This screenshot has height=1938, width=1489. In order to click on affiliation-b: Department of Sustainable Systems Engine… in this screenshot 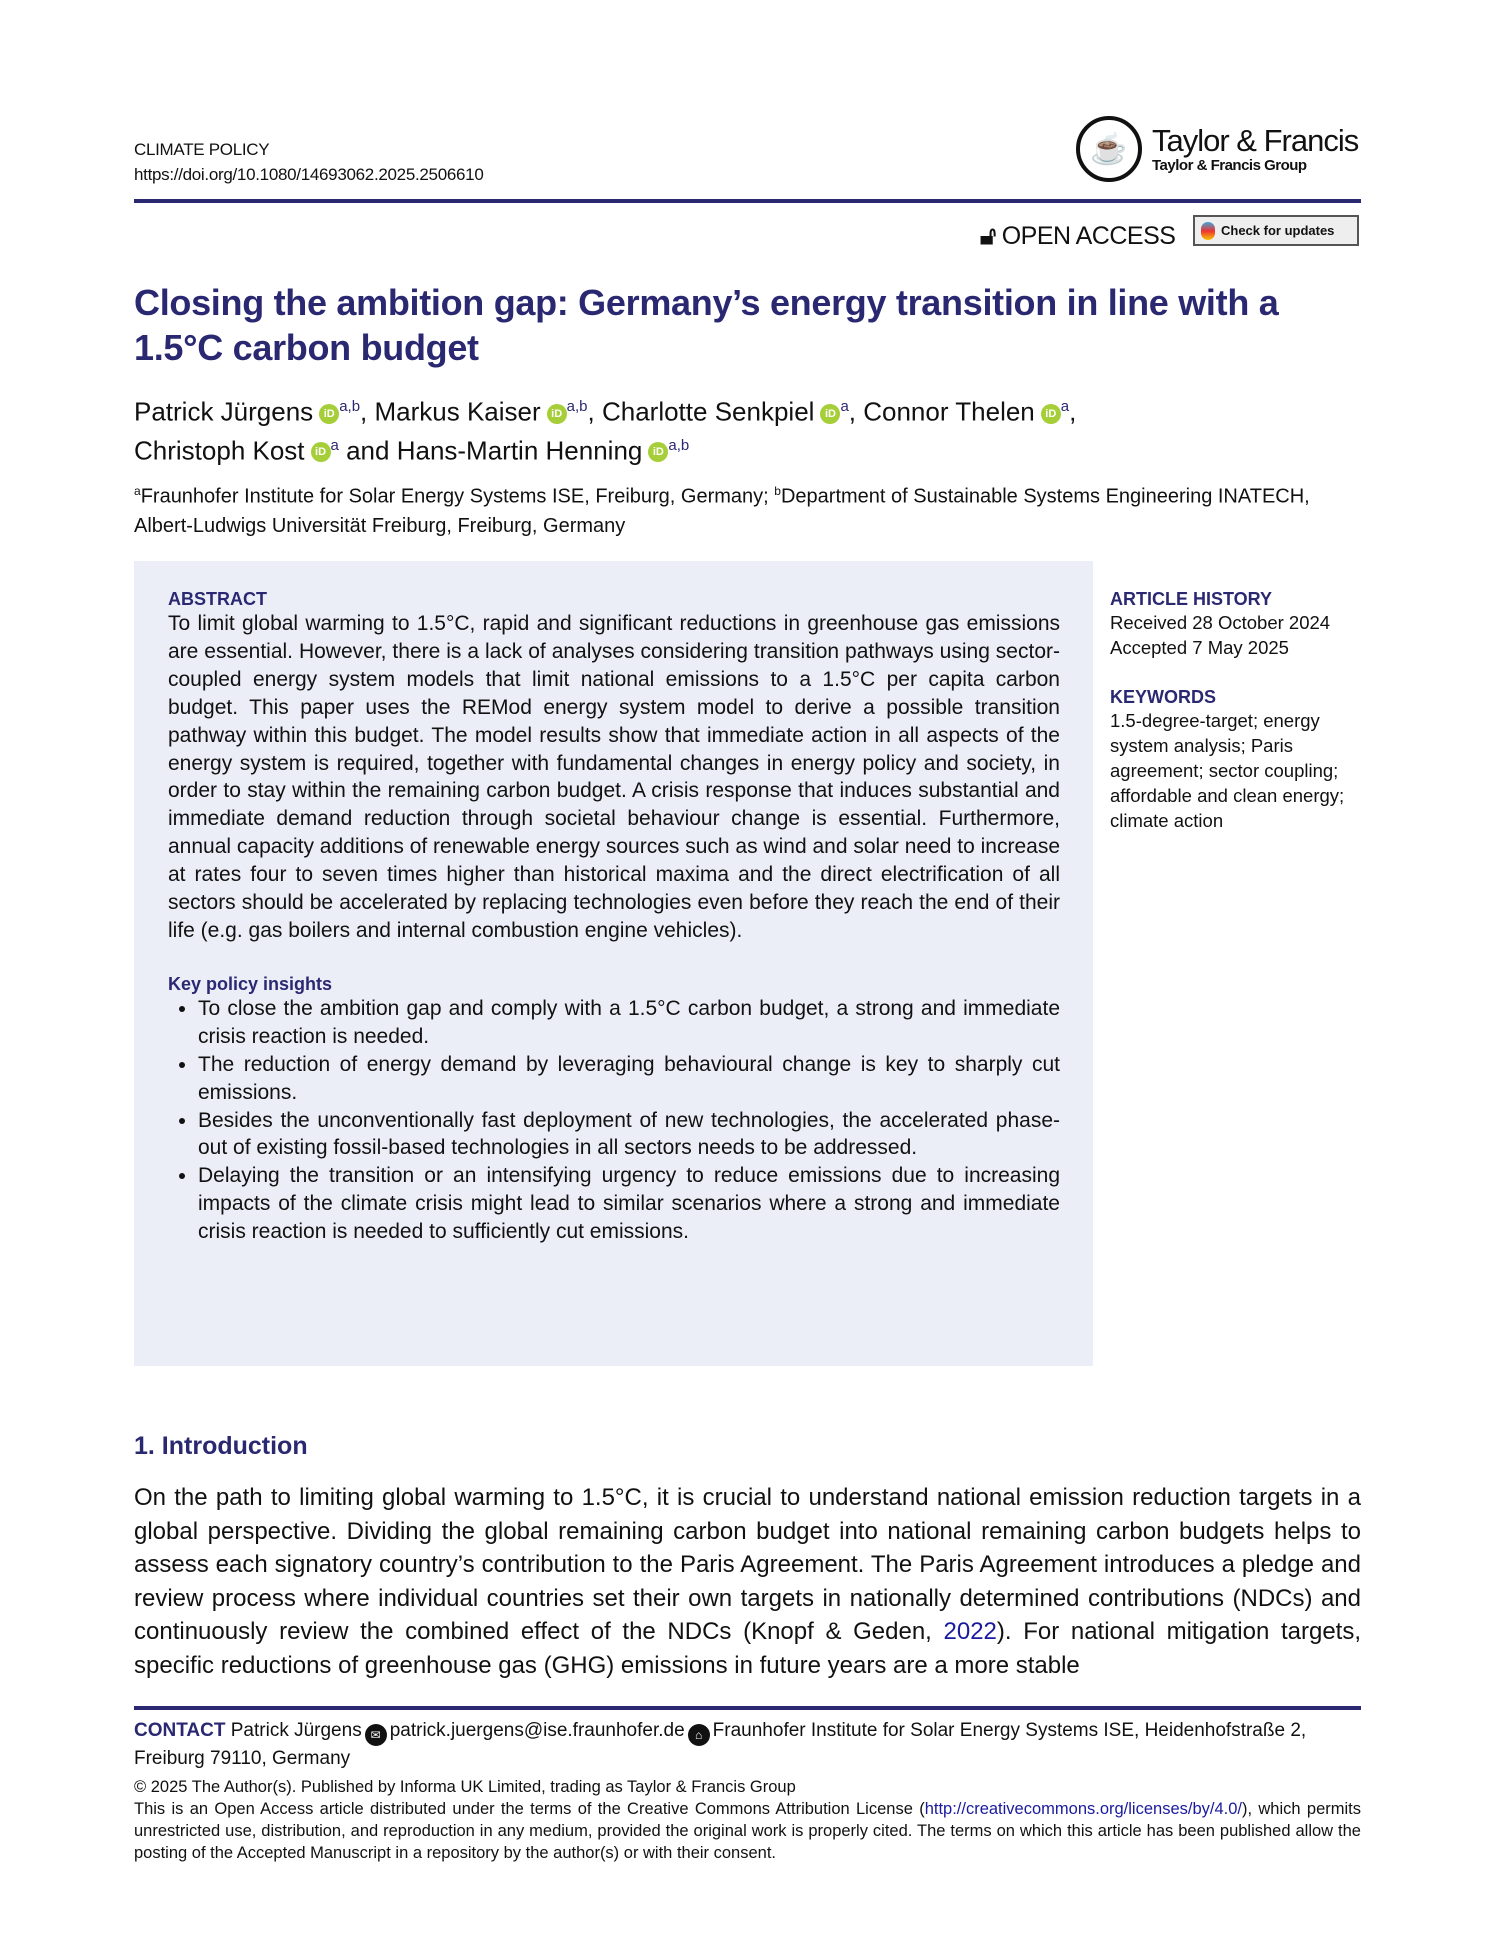, I will do `click(722, 511)`.